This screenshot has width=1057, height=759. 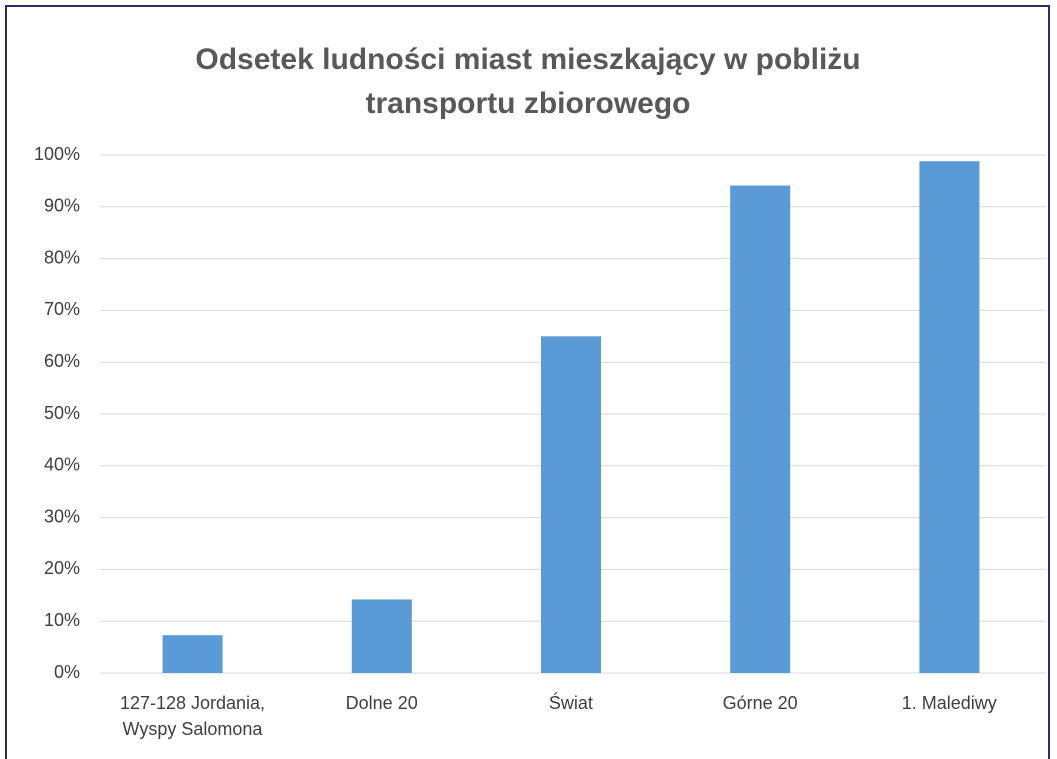 What do you see at coordinates (570, 703) in the screenshot?
I see `x-tick-label: Świat` at bounding box center [570, 703].